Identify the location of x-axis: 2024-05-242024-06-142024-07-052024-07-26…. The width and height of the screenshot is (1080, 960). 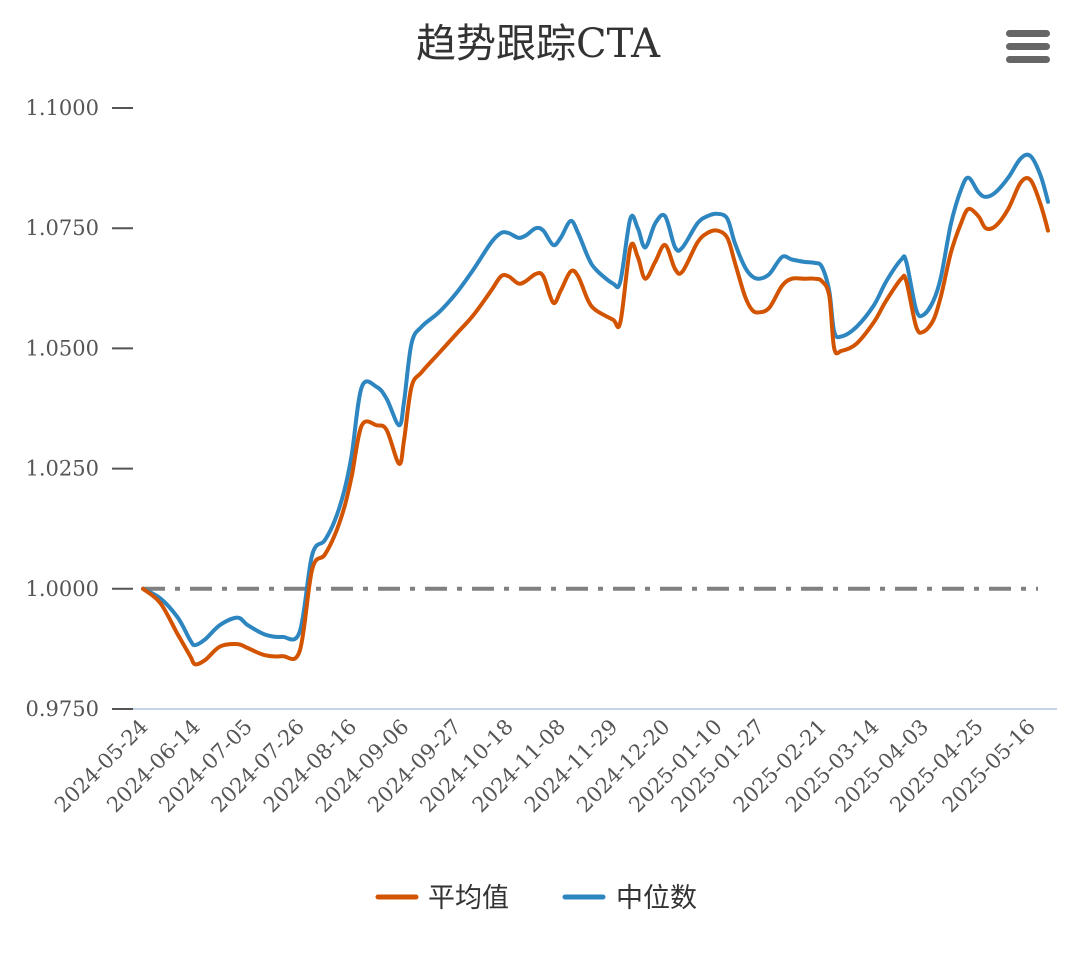
(553, 762).